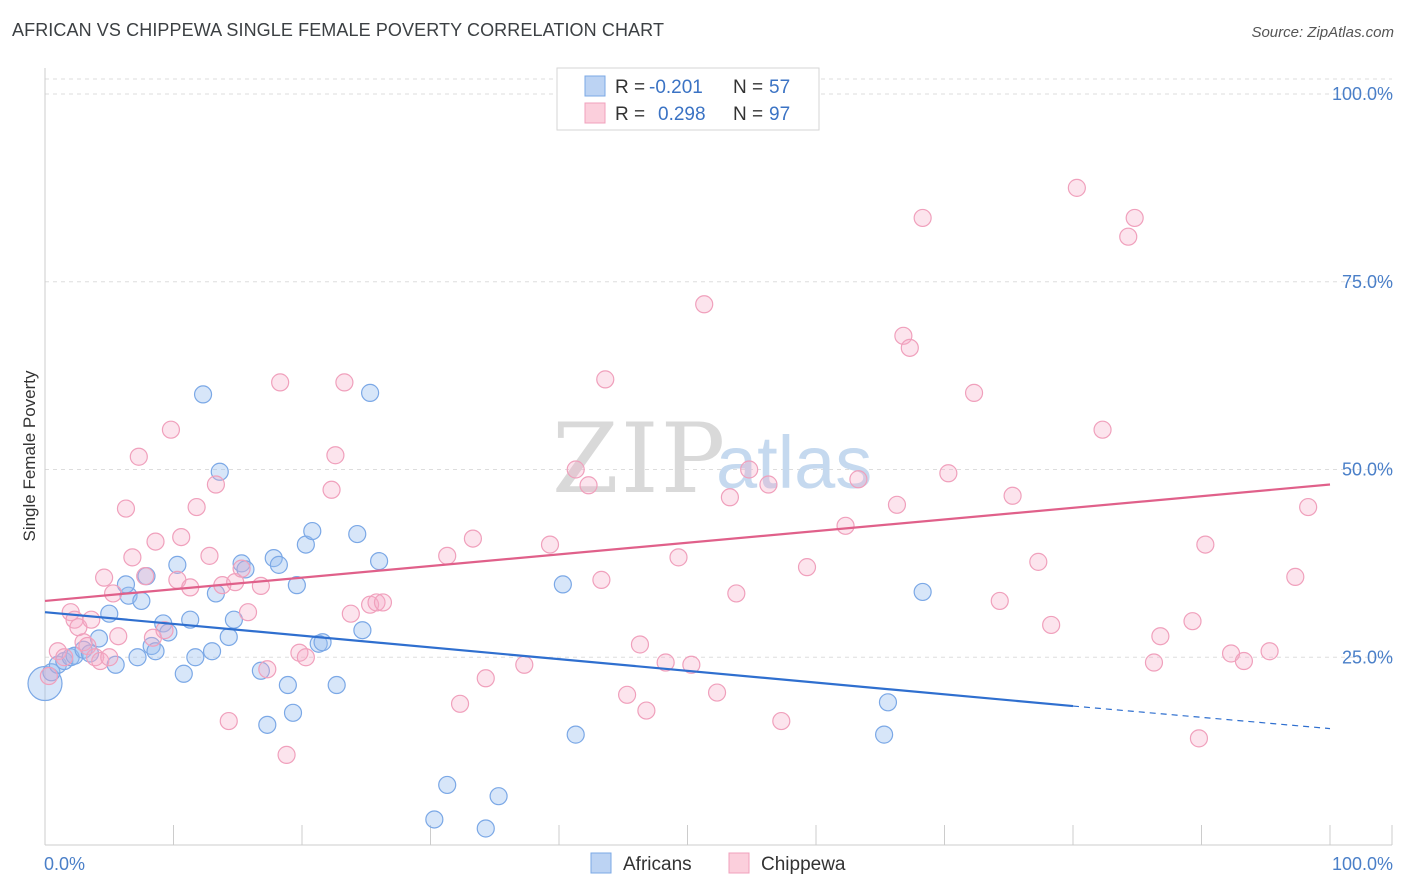 This screenshot has width=1406, height=892. I want to click on series-legend-swatch-chippewa, so click(739, 863).